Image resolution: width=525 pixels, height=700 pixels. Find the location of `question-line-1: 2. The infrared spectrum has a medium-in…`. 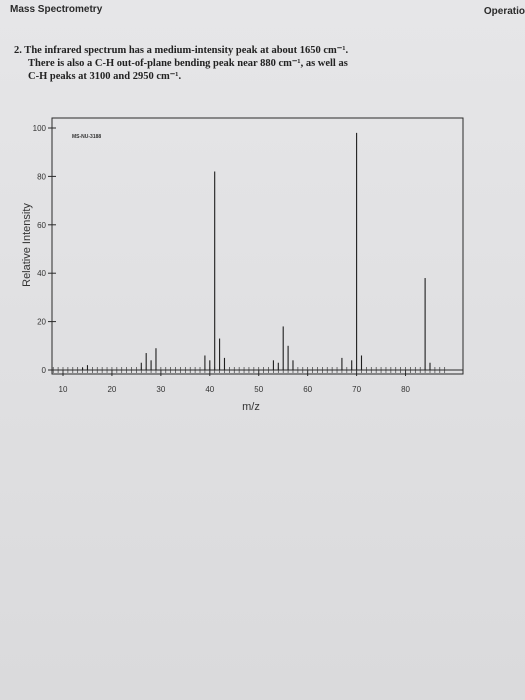

question-line-1: 2. The infrared spectrum has a medium-in… is located at coordinates (181, 50).